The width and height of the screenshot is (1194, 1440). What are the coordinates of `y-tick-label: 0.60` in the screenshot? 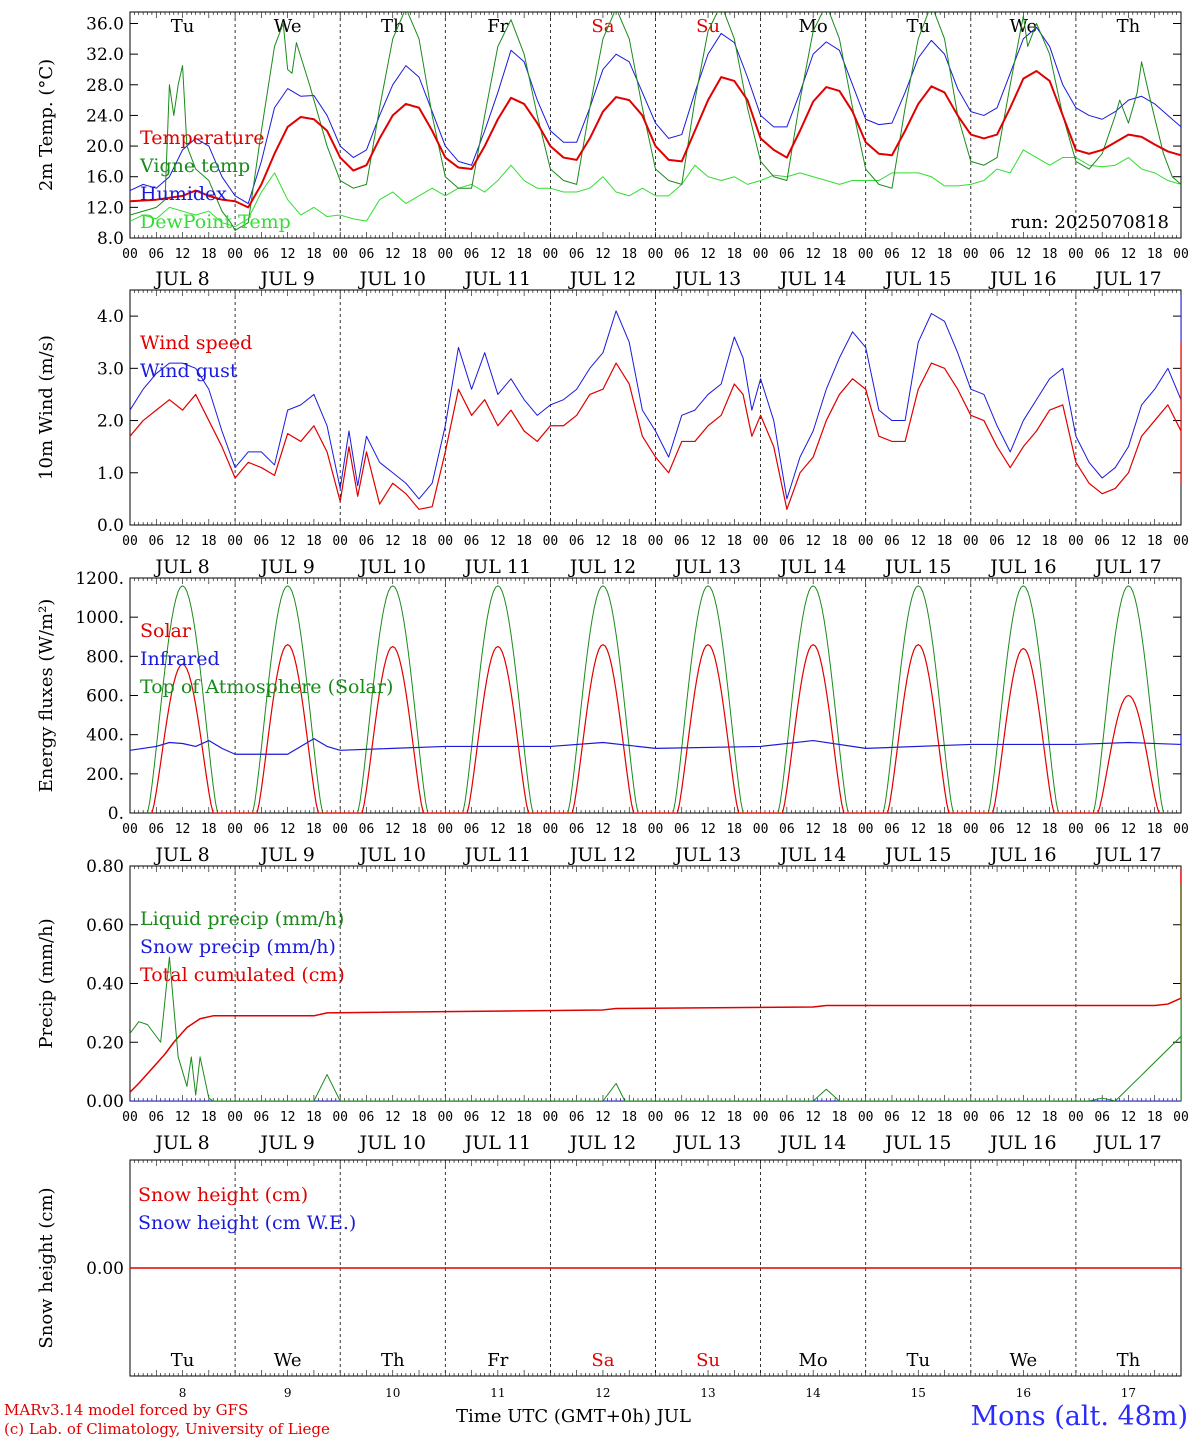 It's located at (105, 926).